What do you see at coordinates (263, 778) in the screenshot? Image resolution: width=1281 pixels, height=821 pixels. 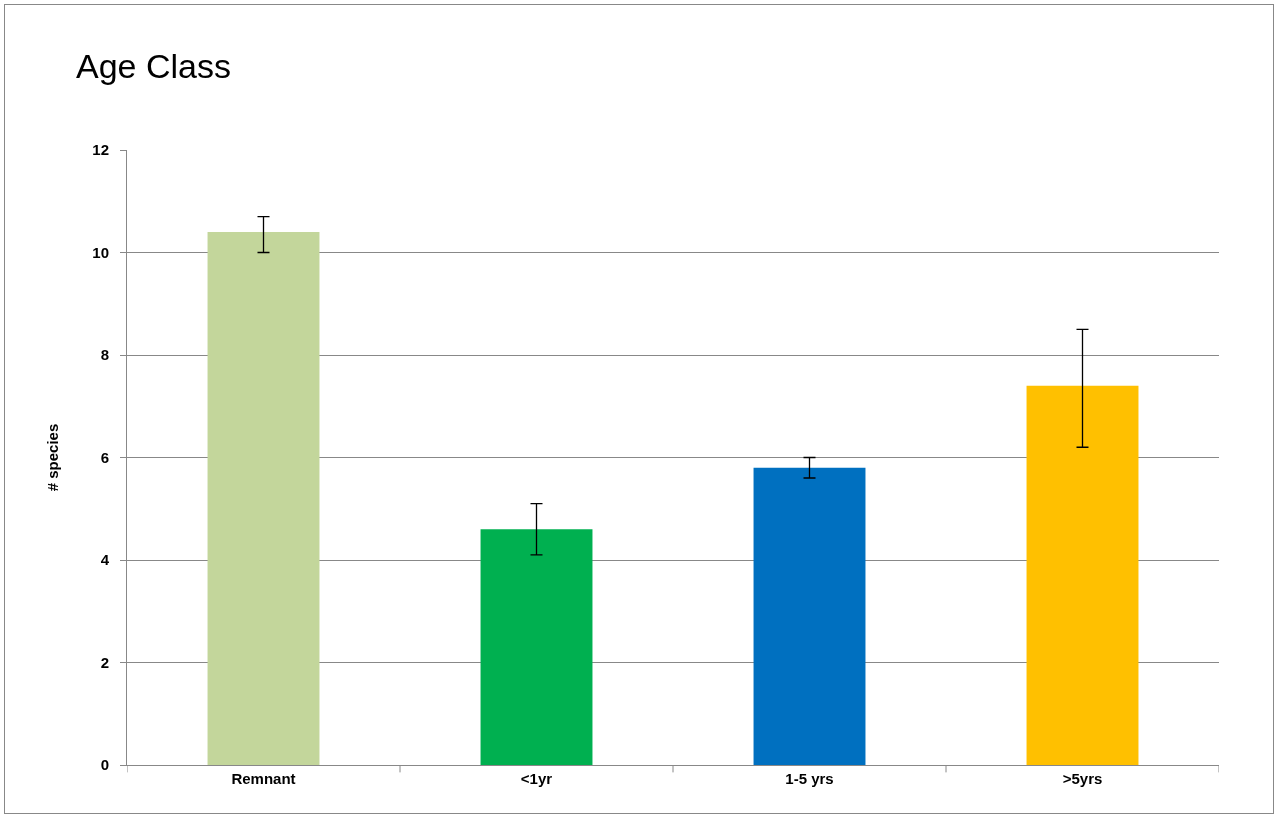 I see `x-tick-label: Remnant` at bounding box center [263, 778].